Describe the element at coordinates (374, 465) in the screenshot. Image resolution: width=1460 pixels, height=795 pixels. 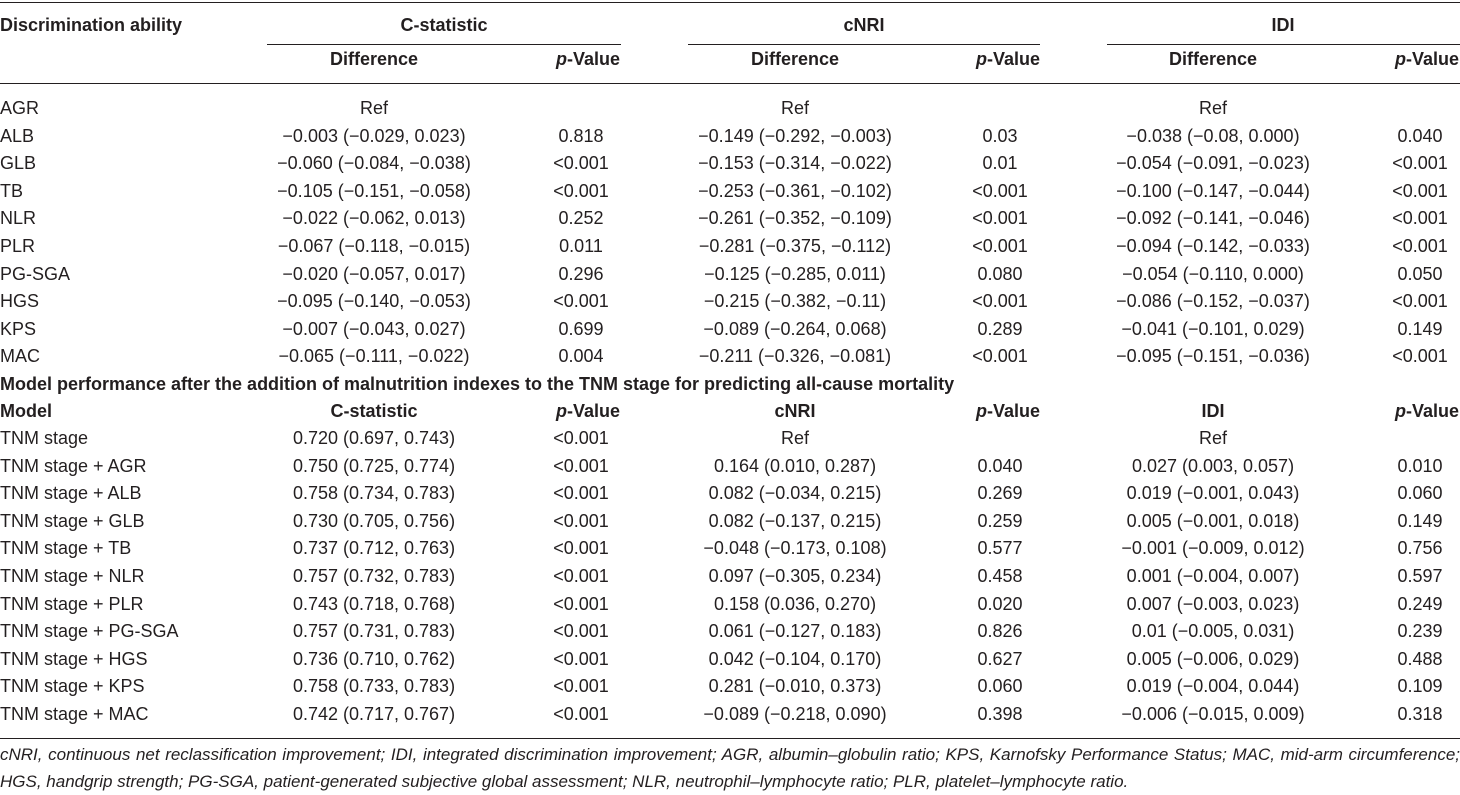
I see `model-row-c-diff-cell: 0.750 (0.725, 0.774)` at that location.